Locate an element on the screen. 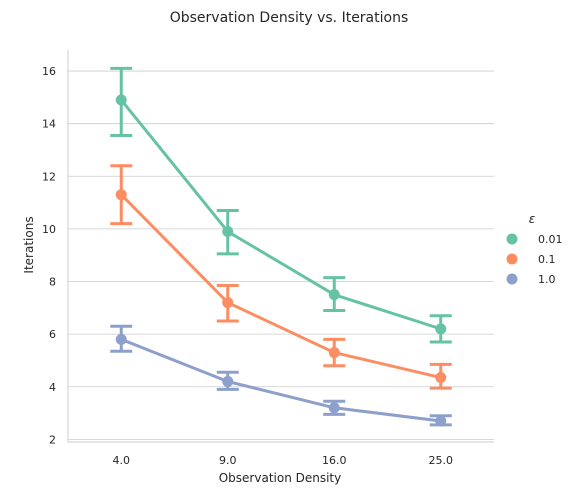 Image resolution: width=577 pixels, height=500 pixels. y-tick-label: 2 is located at coordinates (52, 439).